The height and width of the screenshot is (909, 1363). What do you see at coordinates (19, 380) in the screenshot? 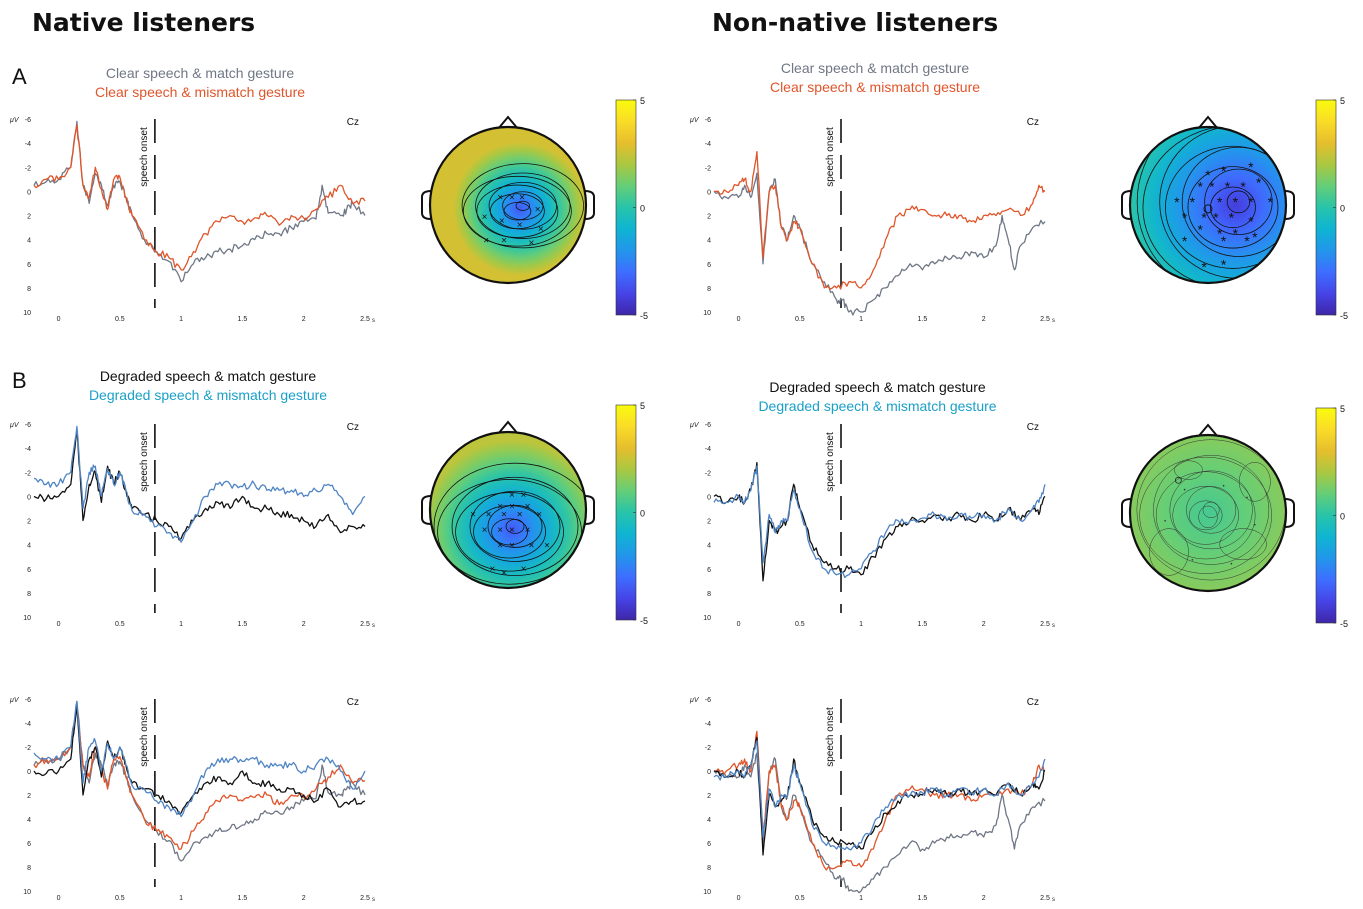
I see `panel-letter-b: B` at bounding box center [19, 380].